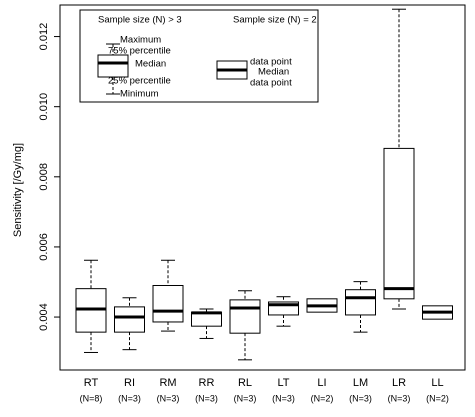 This screenshot has height=417, width=475. I want to click on n-label: (N=8), so click(91, 398).